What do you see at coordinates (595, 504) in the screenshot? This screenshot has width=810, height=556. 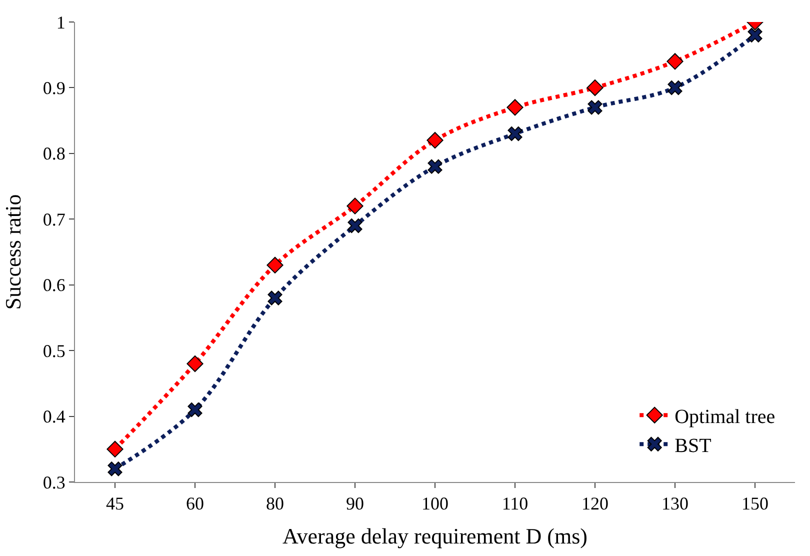 I see `x-tick-label: 120` at bounding box center [595, 504].